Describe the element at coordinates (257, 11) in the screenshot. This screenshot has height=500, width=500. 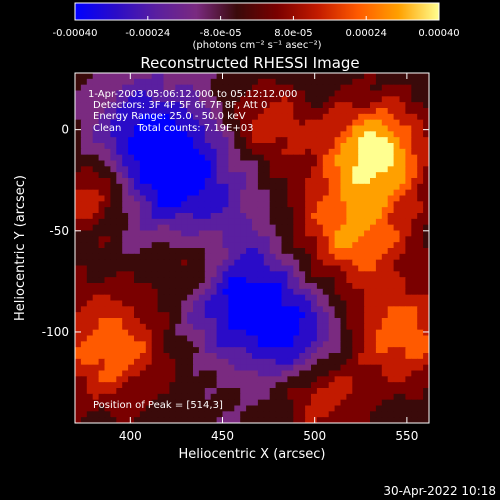
I see `colorbar` at that location.